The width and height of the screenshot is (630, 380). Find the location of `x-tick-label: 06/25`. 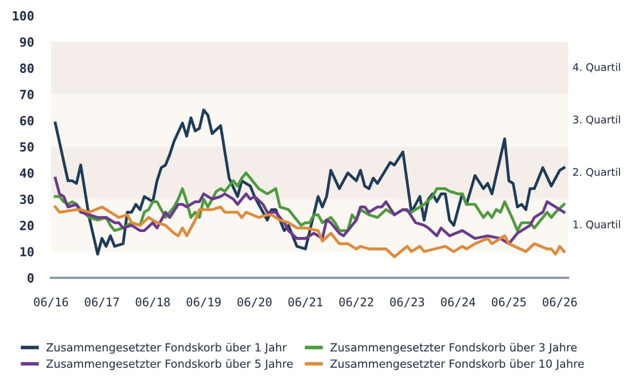

x-tick-label: 06/25 is located at coordinates (509, 302).